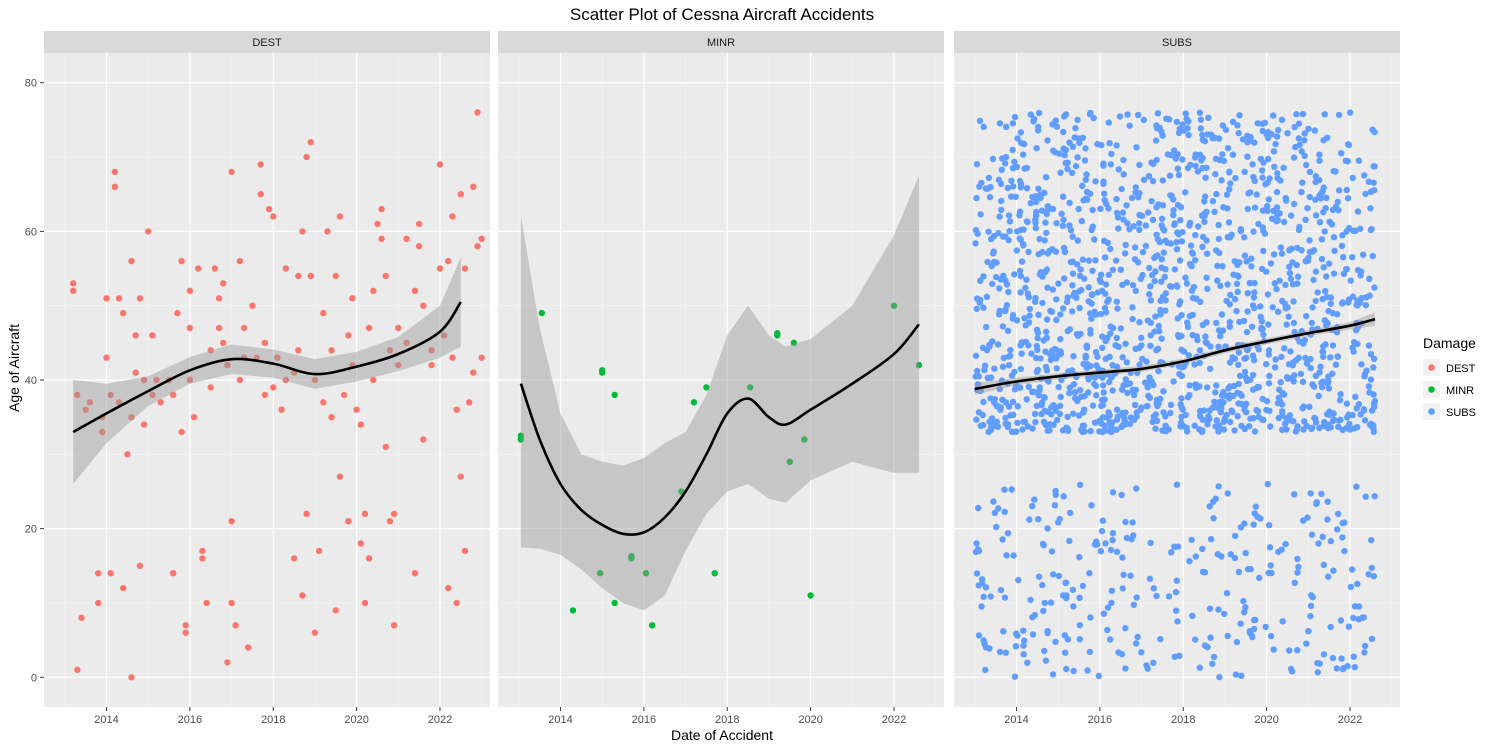  What do you see at coordinates (1177, 42) in the screenshot?
I see `strip-background` at bounding box center [1177, 42].